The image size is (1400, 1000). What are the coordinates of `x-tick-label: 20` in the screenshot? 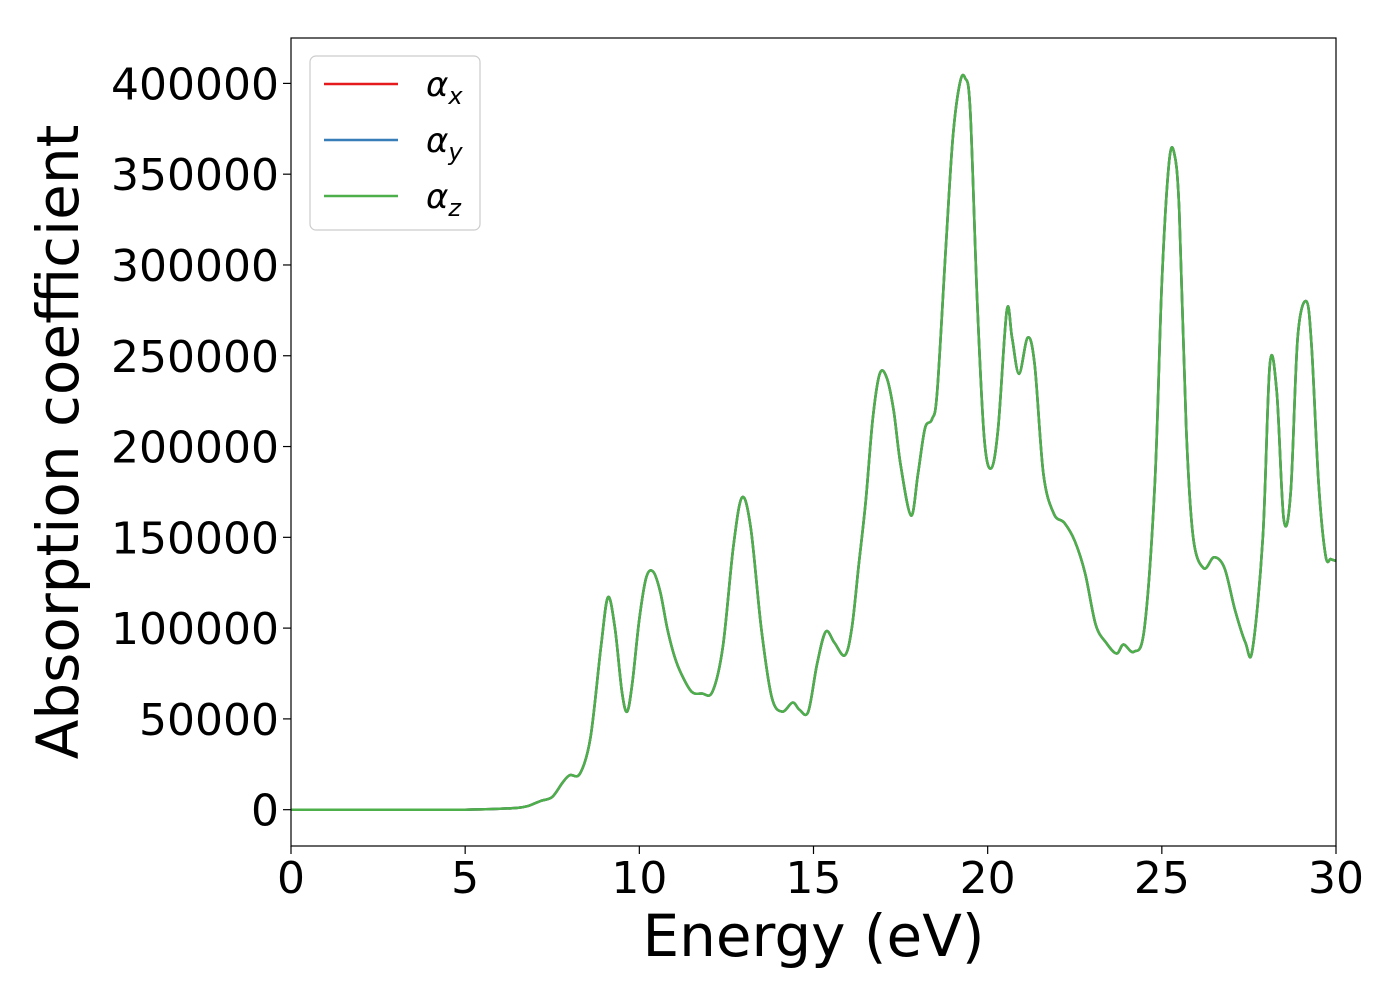 It's located at (988, 878).